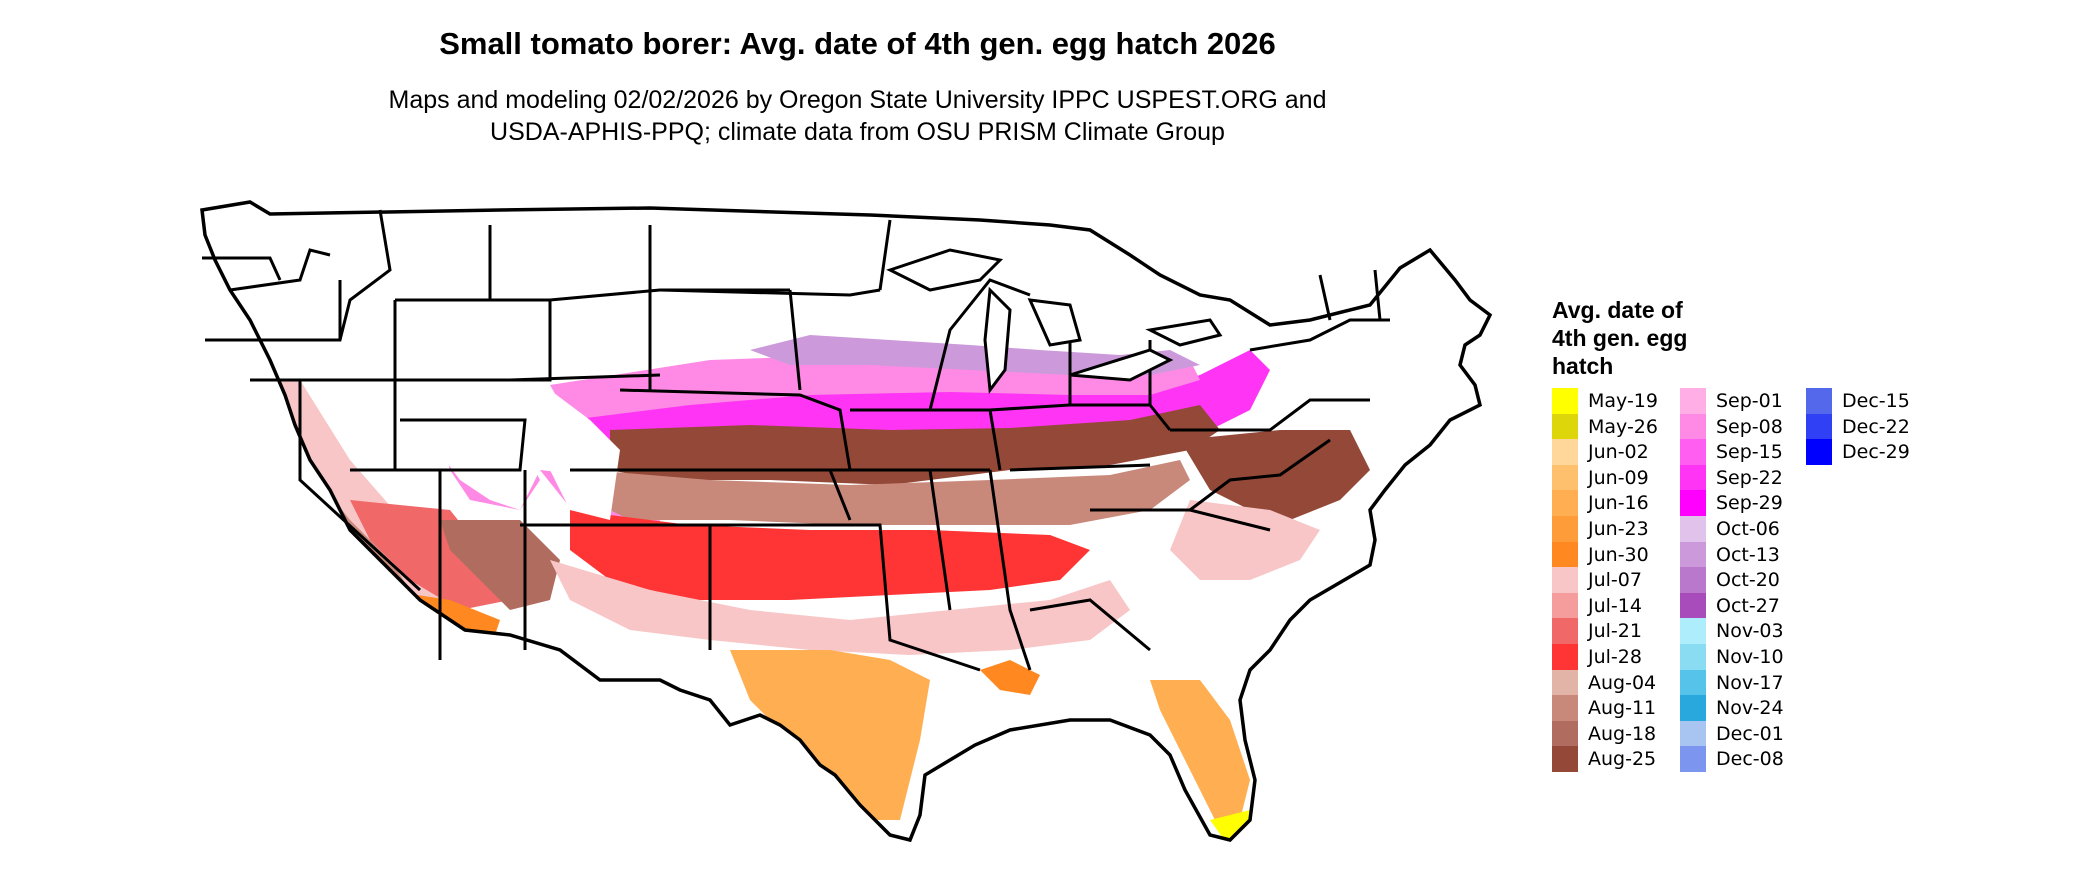 Image resolution: width=2100 pixels, height=895 pixels. Describe the element at coordinates (1745, 656) in the screenshot. I see `legend-item: Nov-10` at that location.